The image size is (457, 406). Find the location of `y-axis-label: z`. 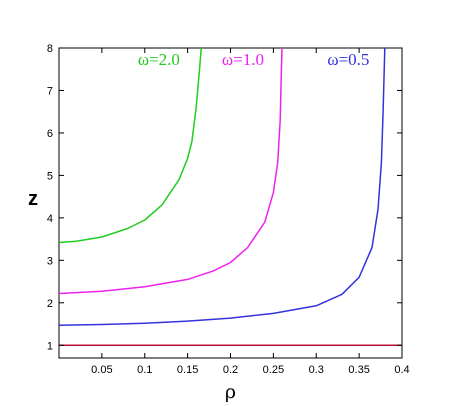

y-axis-label: z is located at coordinates (33, 199).